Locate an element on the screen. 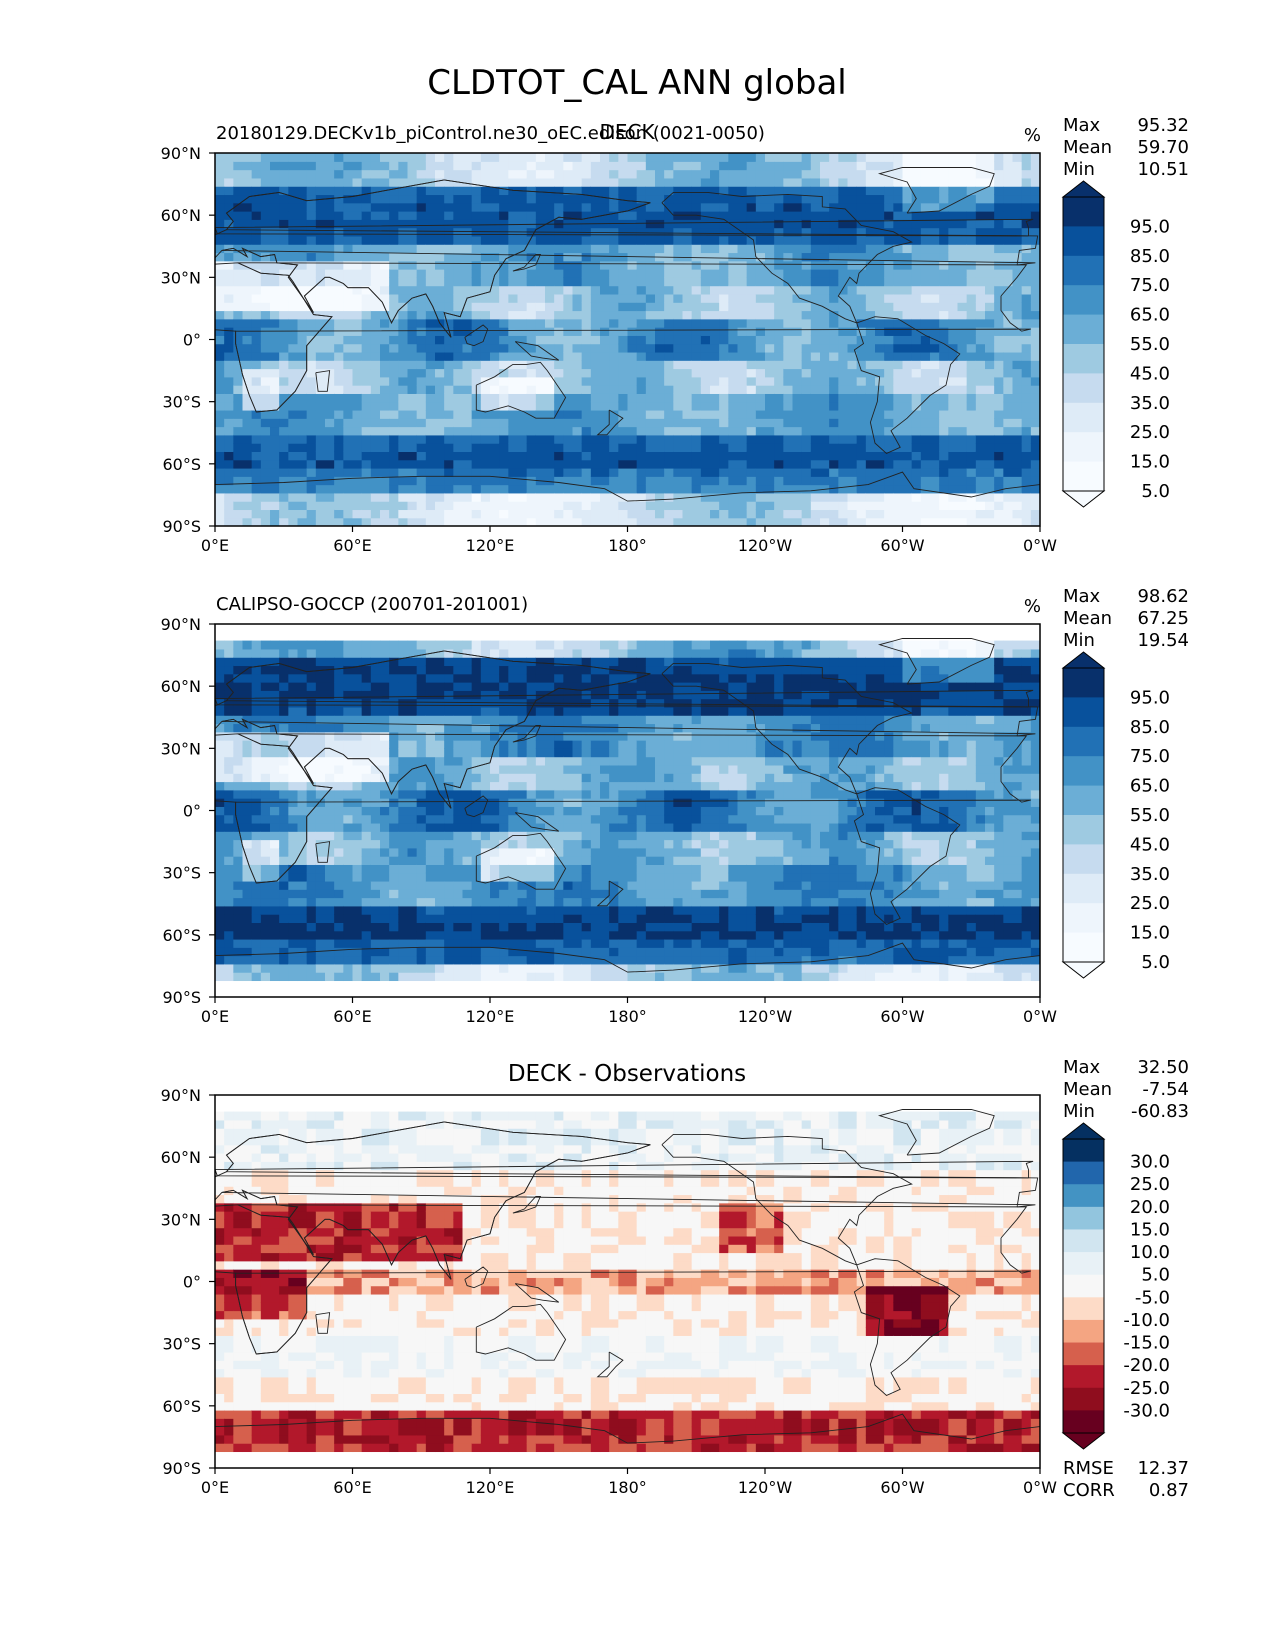 The image size is (1275, 1650). colorbar-label: -30.0 is located at coordinates (1146, 1410).